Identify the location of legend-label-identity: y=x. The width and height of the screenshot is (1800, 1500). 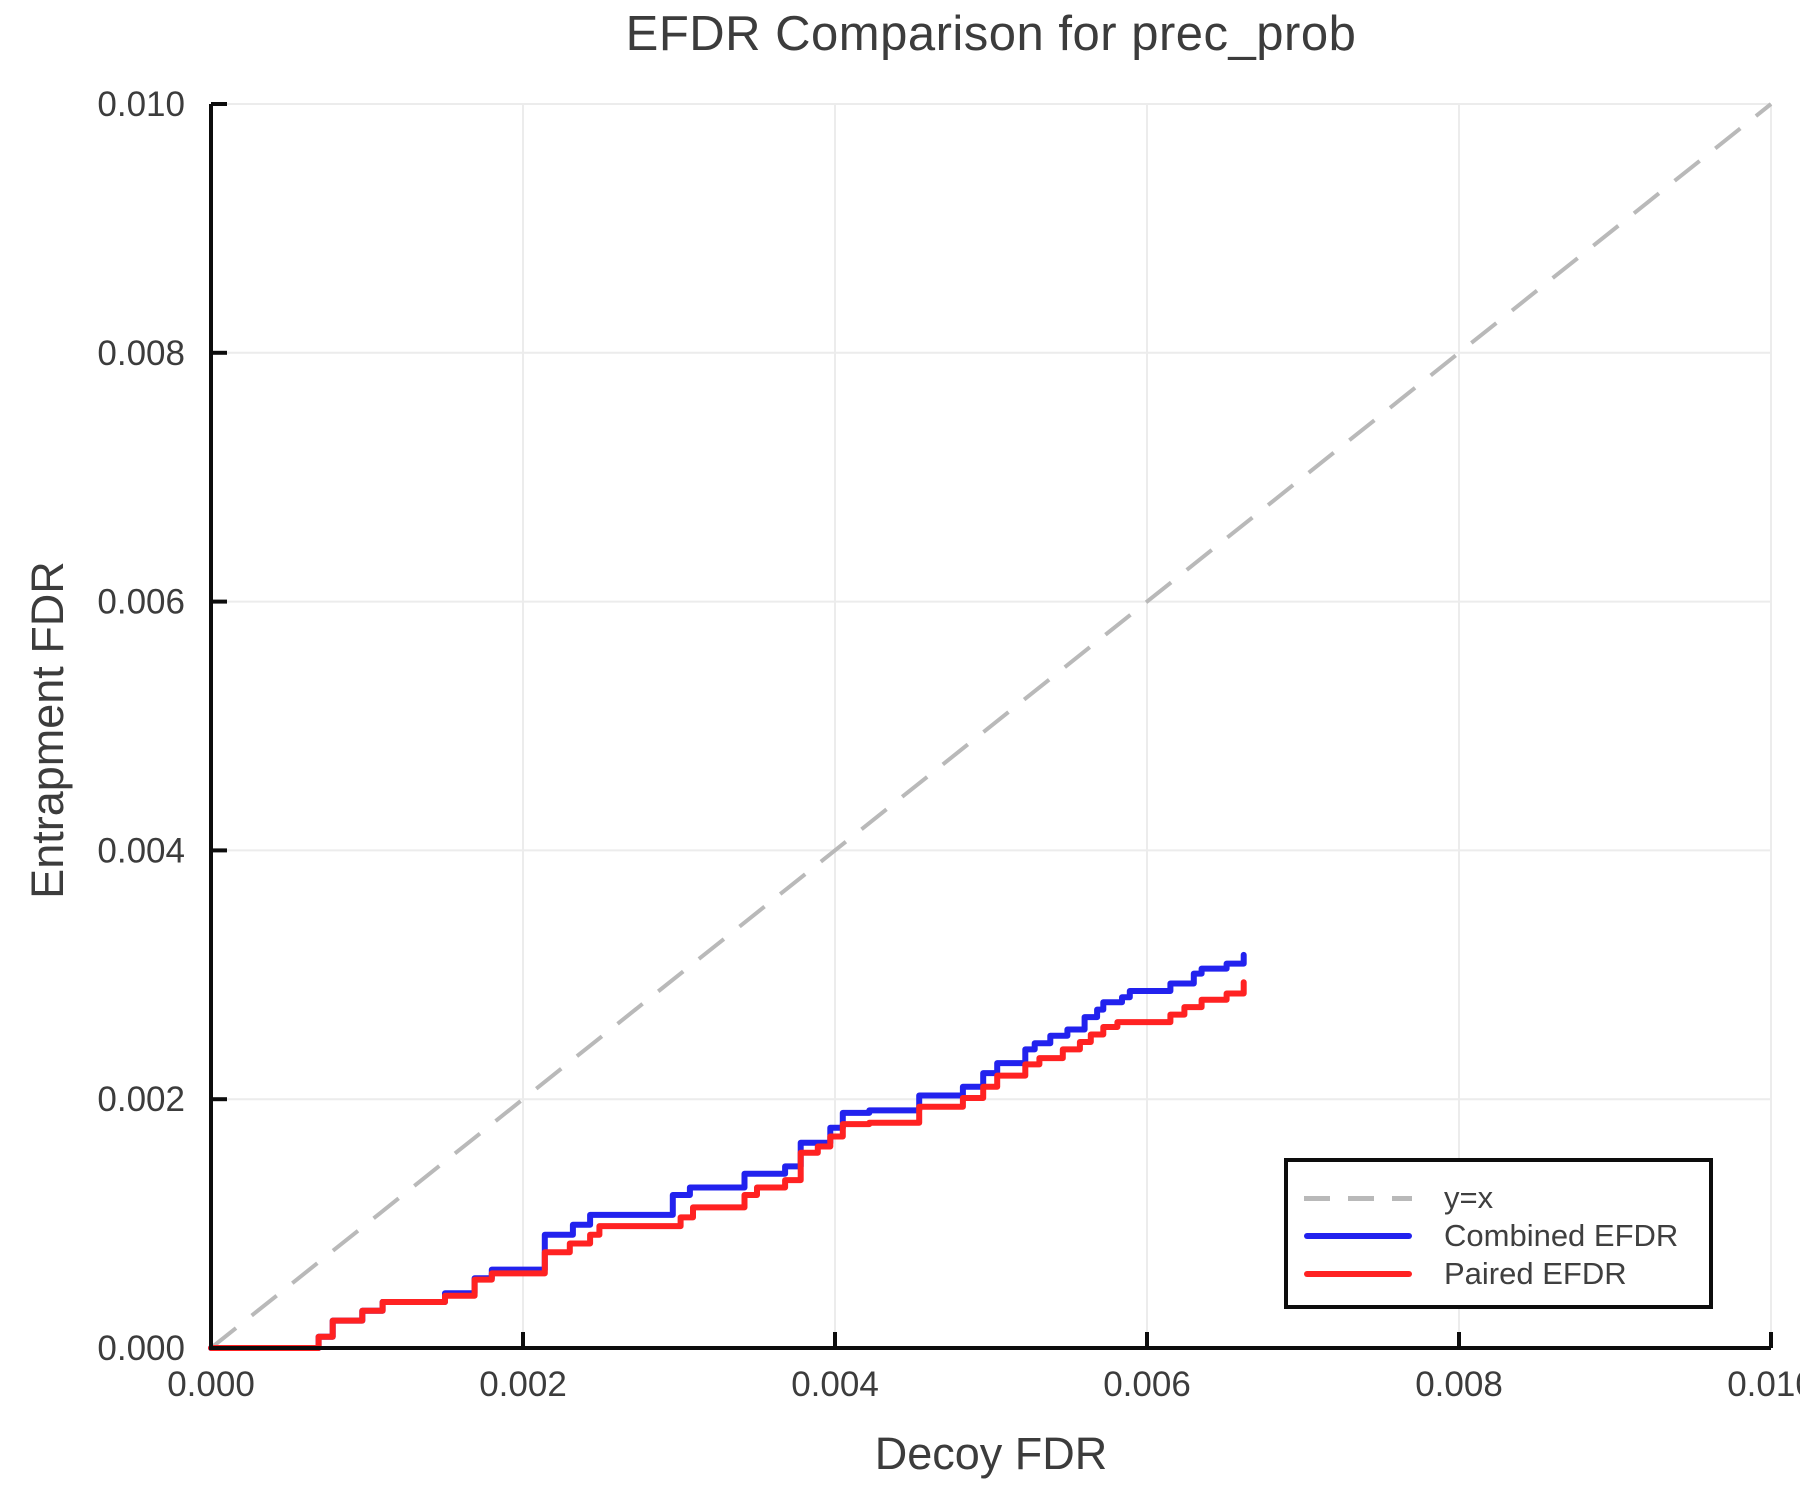
(1469, 1197).